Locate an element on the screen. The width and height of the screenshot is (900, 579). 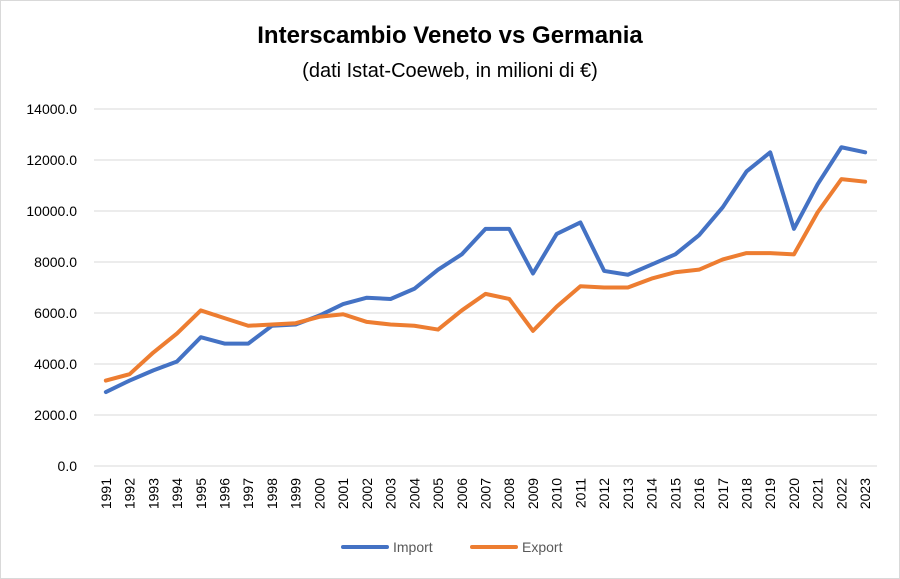
legend-label-import: Import is located at coordinates (413, 547).